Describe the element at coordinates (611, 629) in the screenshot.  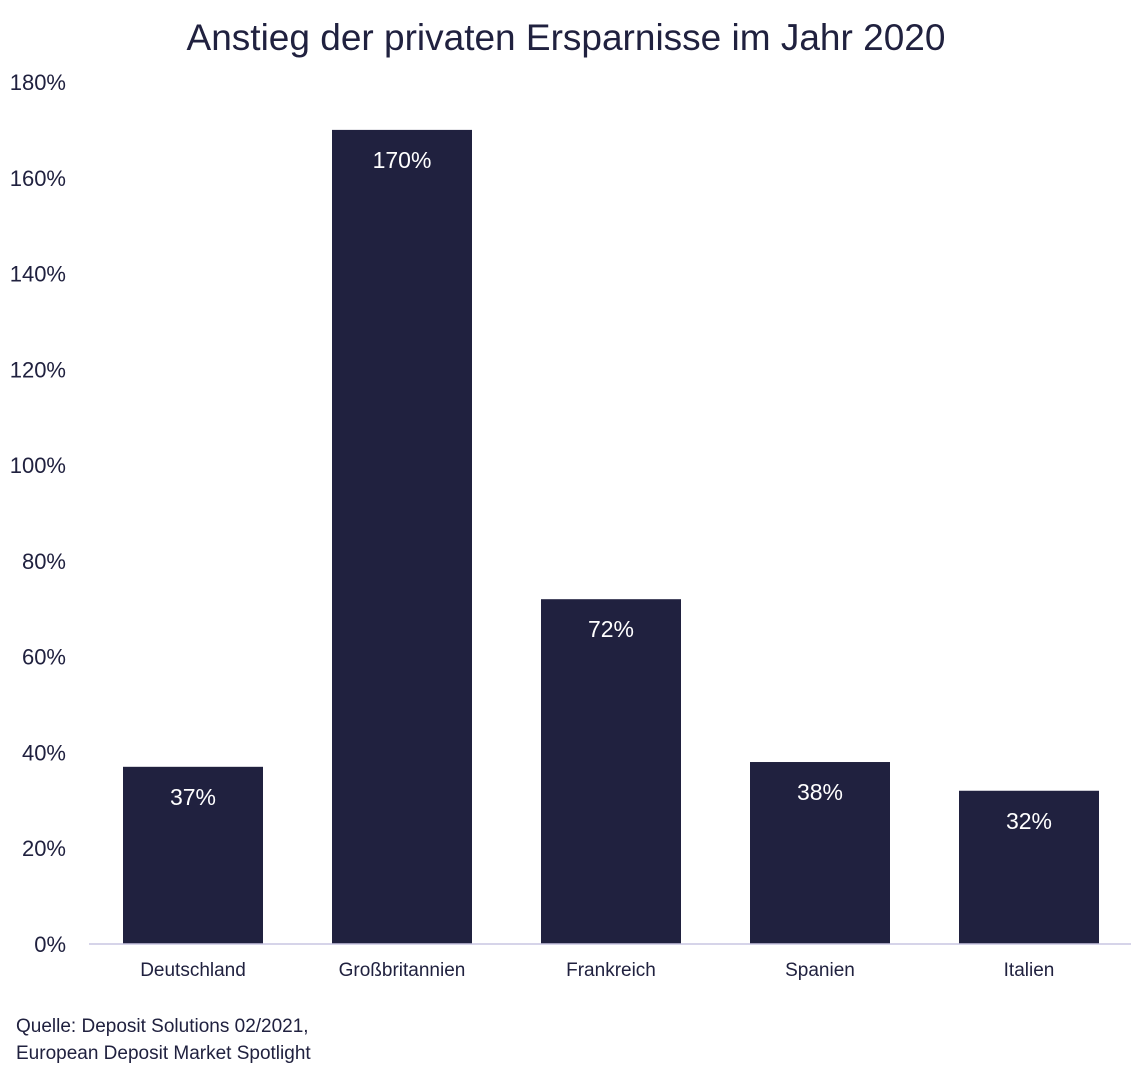
I see `data-label: 72%` at that location.